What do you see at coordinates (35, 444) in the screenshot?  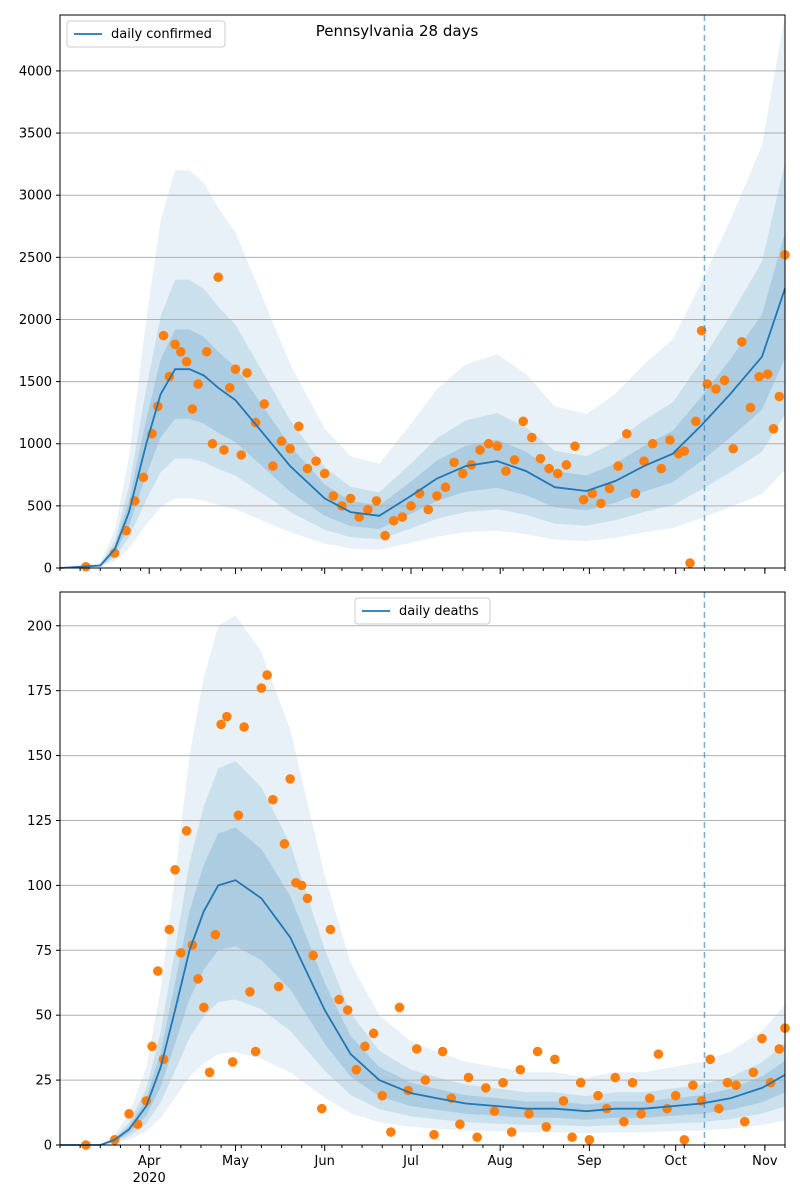 I see `y-tick-label: 1000` at bounding box center [35, 444].